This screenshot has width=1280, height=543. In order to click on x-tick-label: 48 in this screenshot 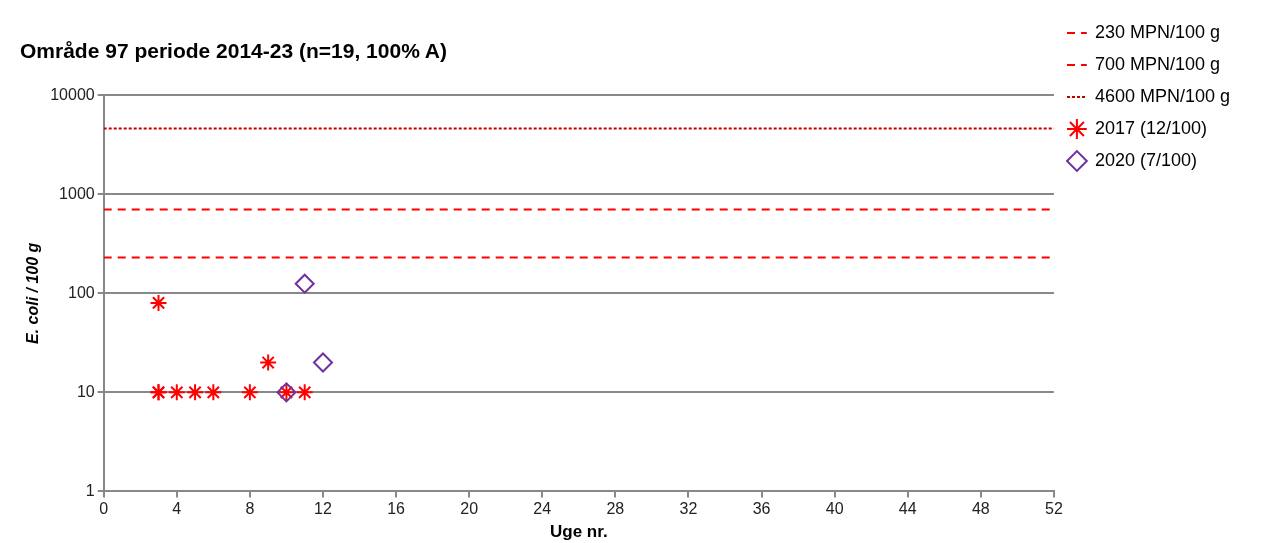, I will do `click(980, 509)`.